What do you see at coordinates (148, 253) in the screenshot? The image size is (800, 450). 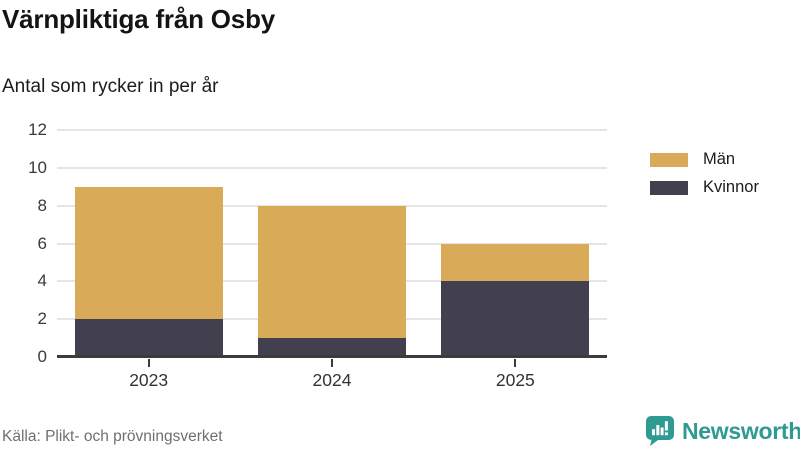 I see `bar-segment-män-2023` at bounding box center [148, 253].